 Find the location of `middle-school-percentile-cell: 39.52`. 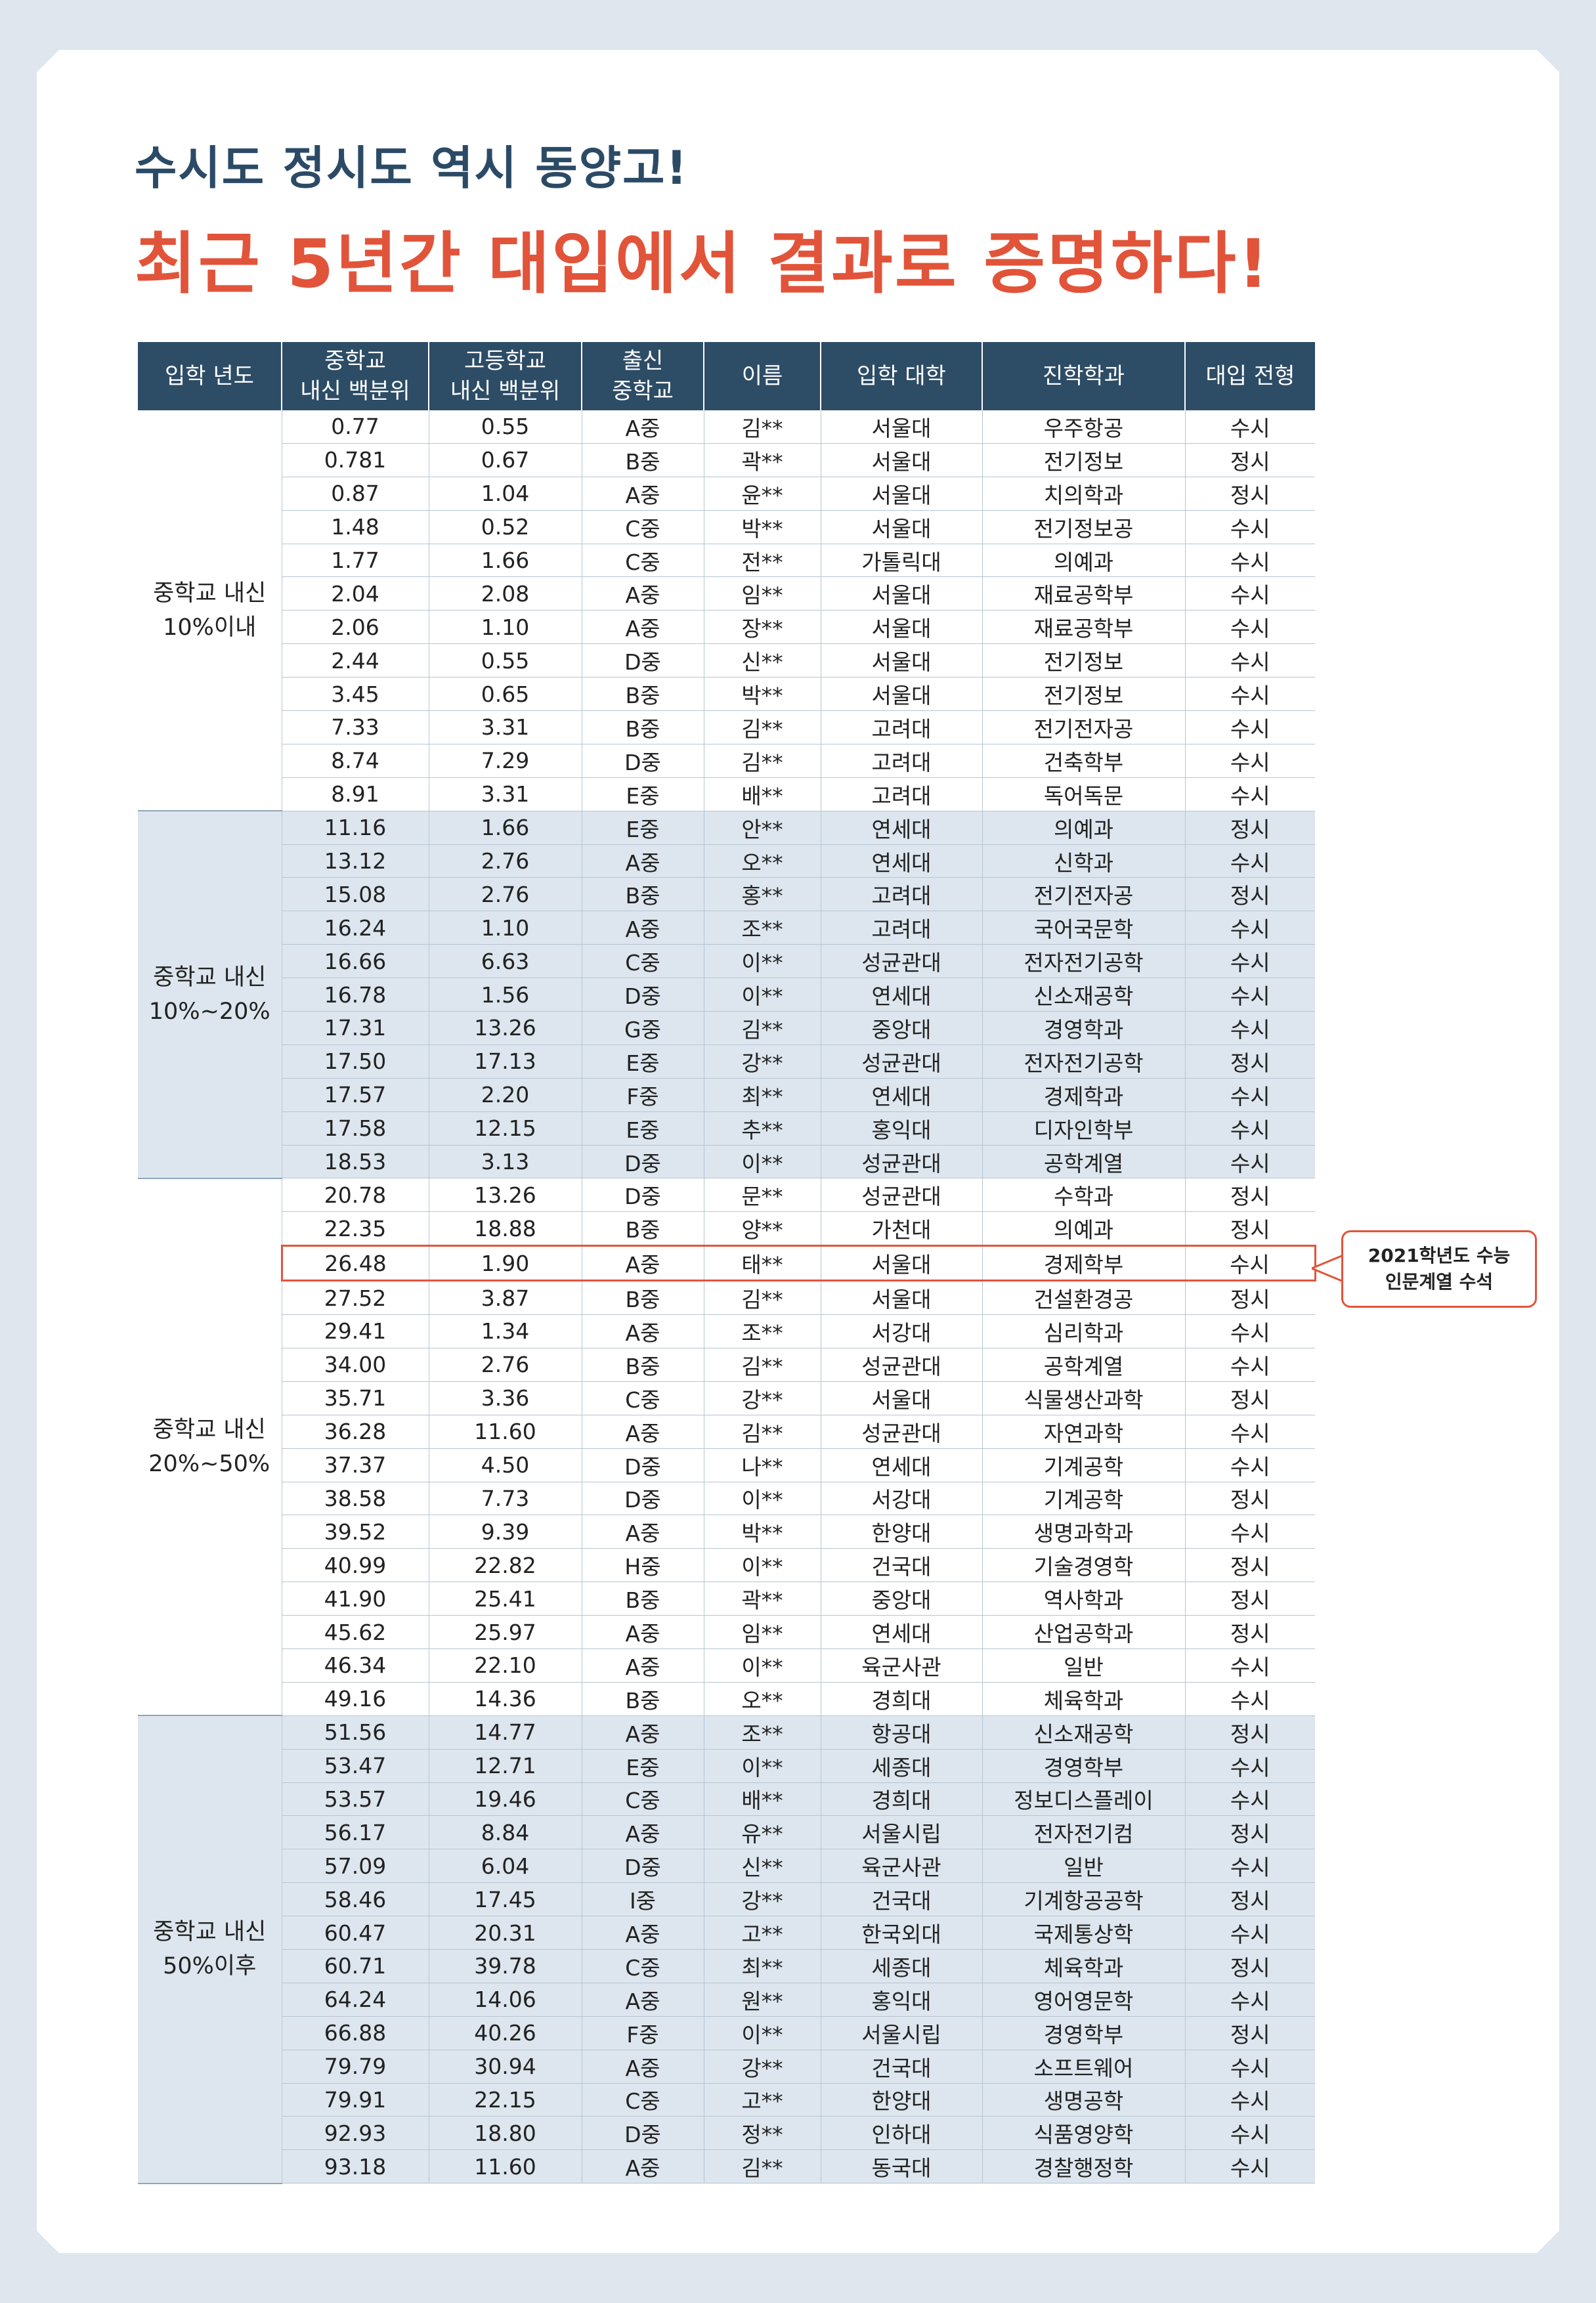

middle-school-percentile-cell: 39.52 is located at coordinates (355, 1532).